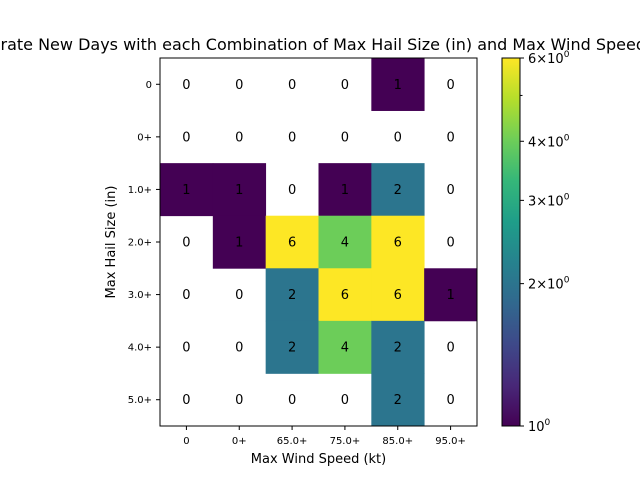  I want to click on colorbar-tick-label: 3×100, so click(549, 200).